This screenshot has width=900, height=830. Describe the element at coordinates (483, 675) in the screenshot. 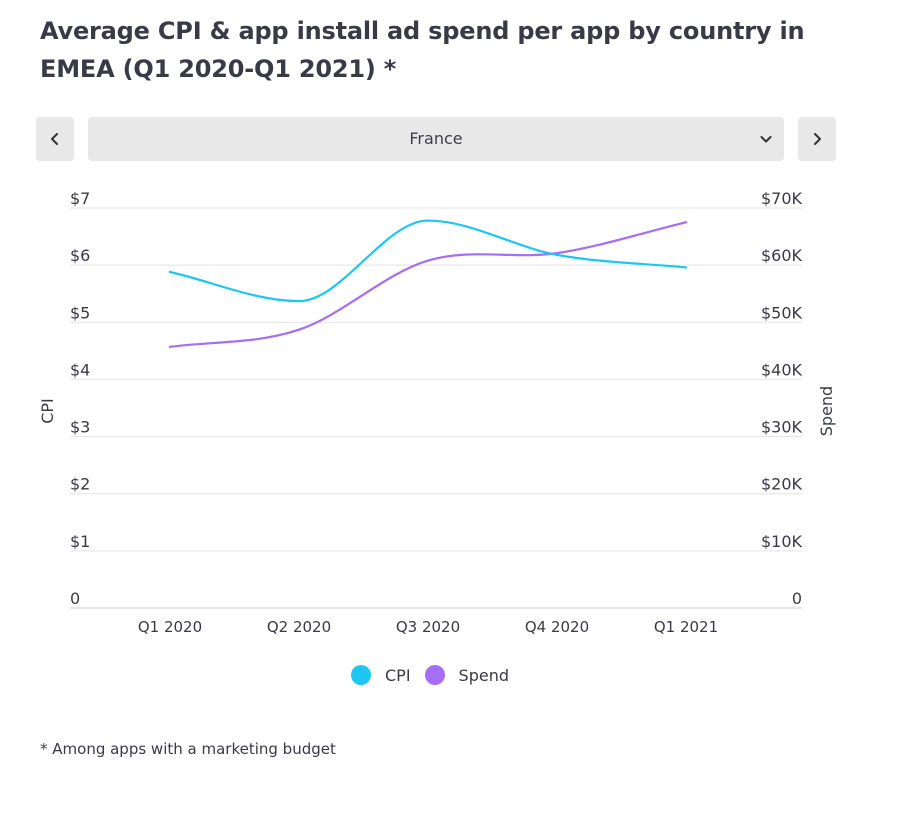

I see `legend-label-spend: Spend` at that location.